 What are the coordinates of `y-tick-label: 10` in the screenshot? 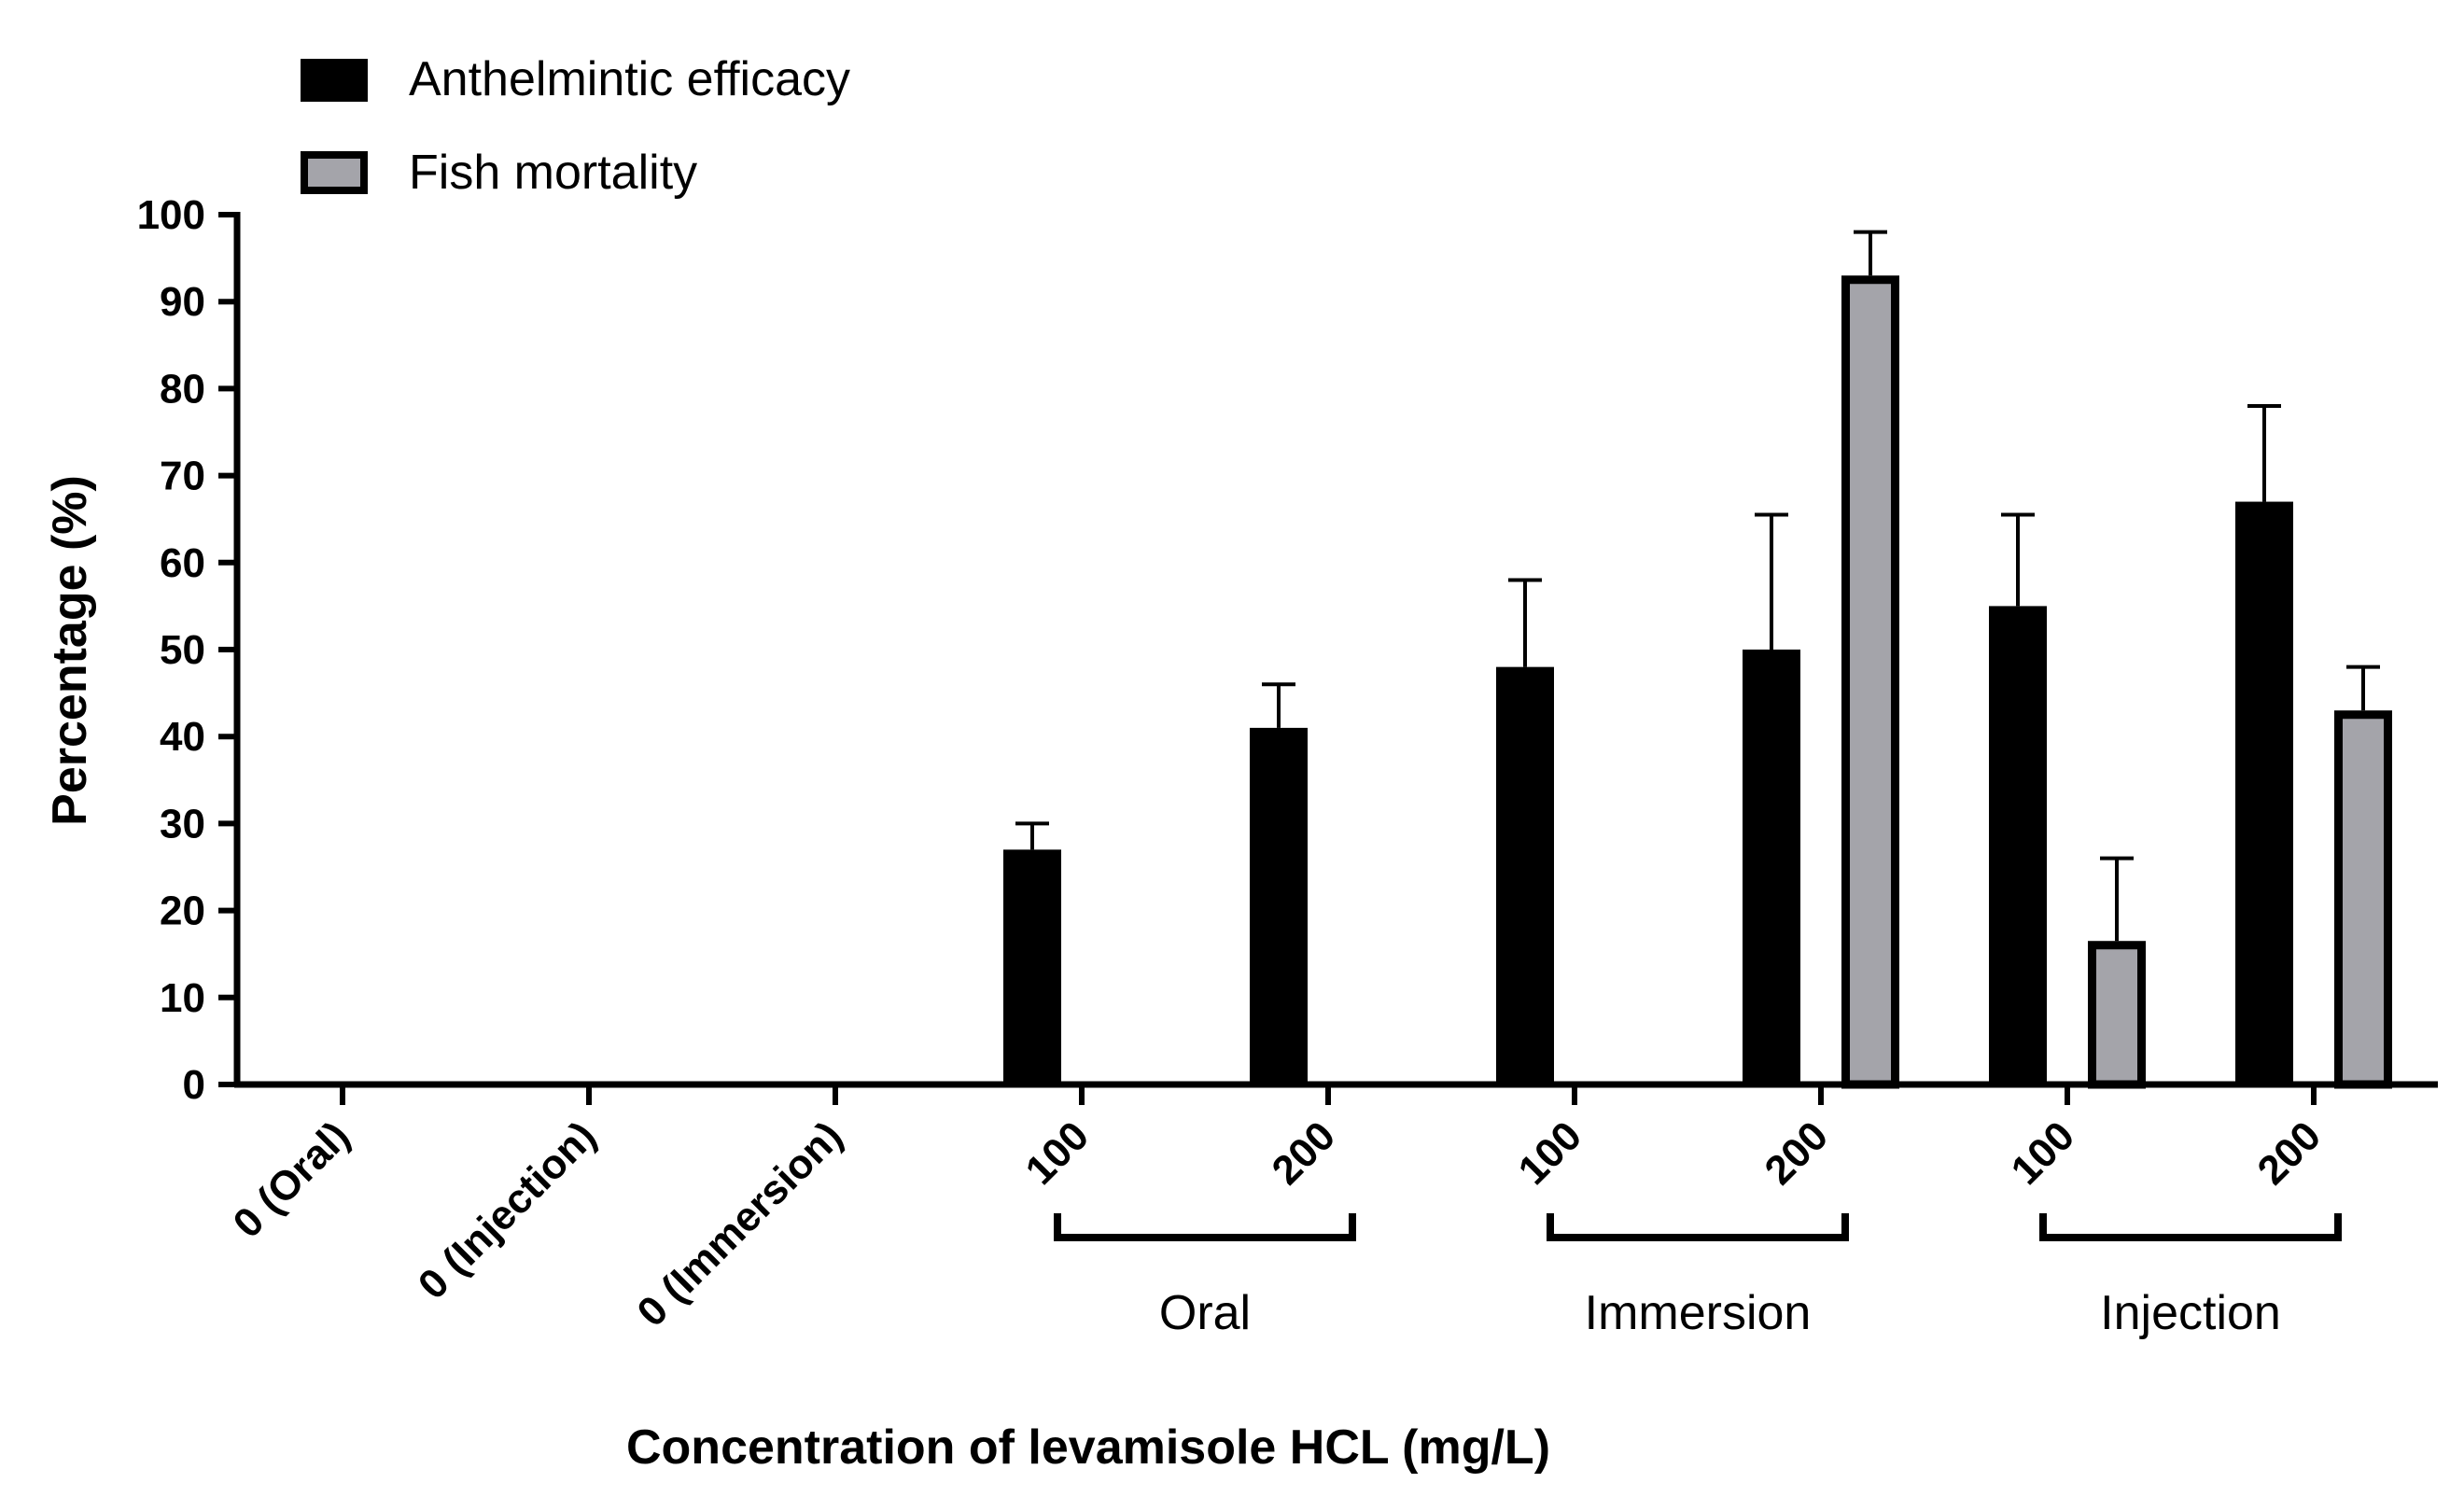 It's located at (182, 998).